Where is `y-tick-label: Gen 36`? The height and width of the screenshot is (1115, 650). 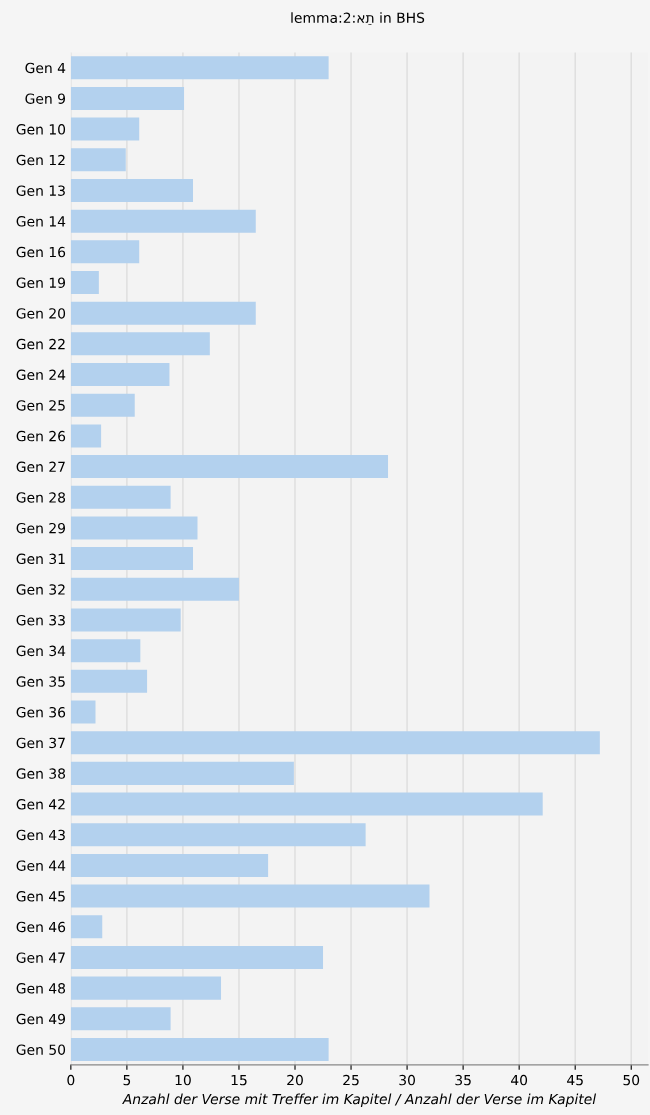
y-tick-label: Gen 36 is located at coordinates (41, 712).